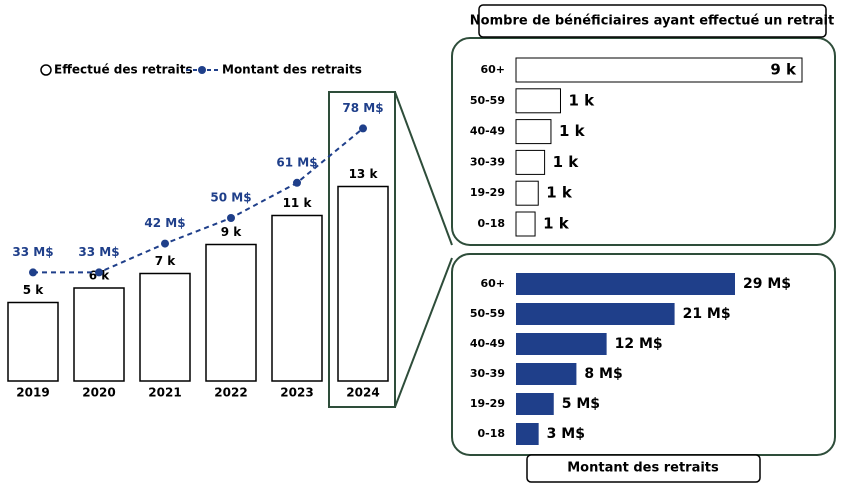  Describe the element at coordinates (164, 393) in the screenshot. I see `x-tick-label: 2021` at that location.